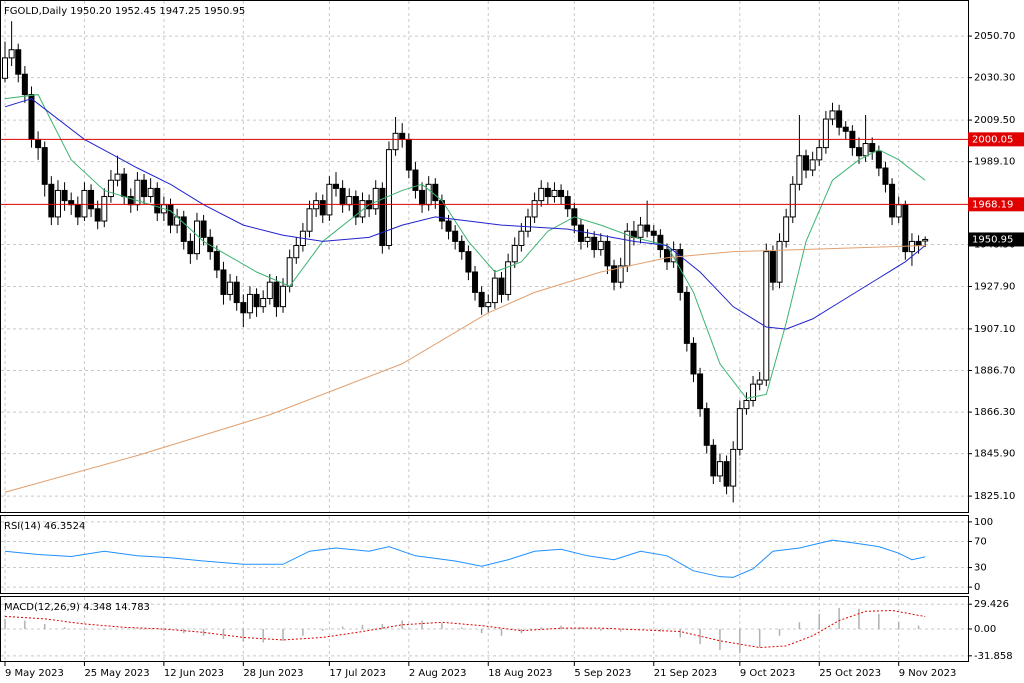 The height and width of the screenshot is (683, 1024). I want to click on rsi-panel, so click(484, 554).